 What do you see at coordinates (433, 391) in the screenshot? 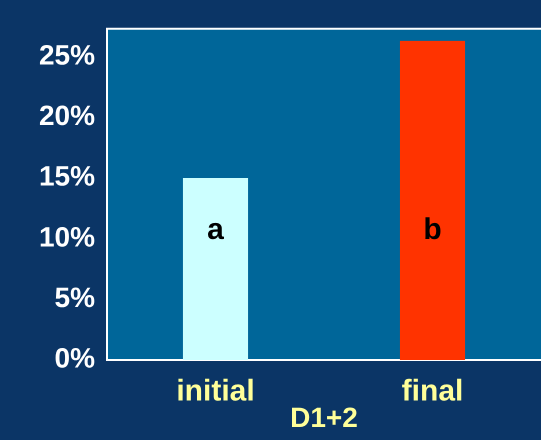
I see `x-tick-label: final` at bounding box center [433, 391].